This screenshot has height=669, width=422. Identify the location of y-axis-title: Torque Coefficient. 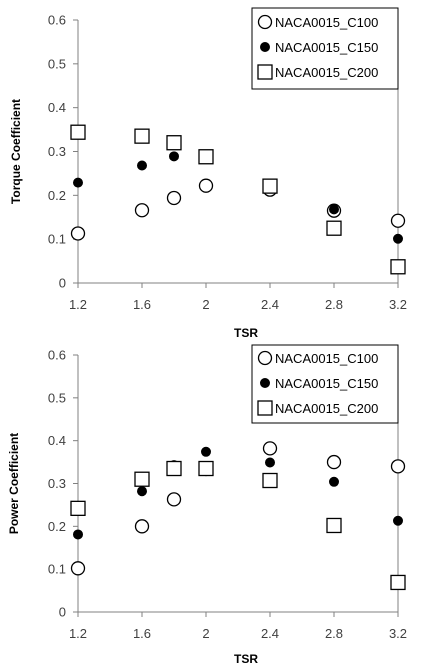
(16, 151).